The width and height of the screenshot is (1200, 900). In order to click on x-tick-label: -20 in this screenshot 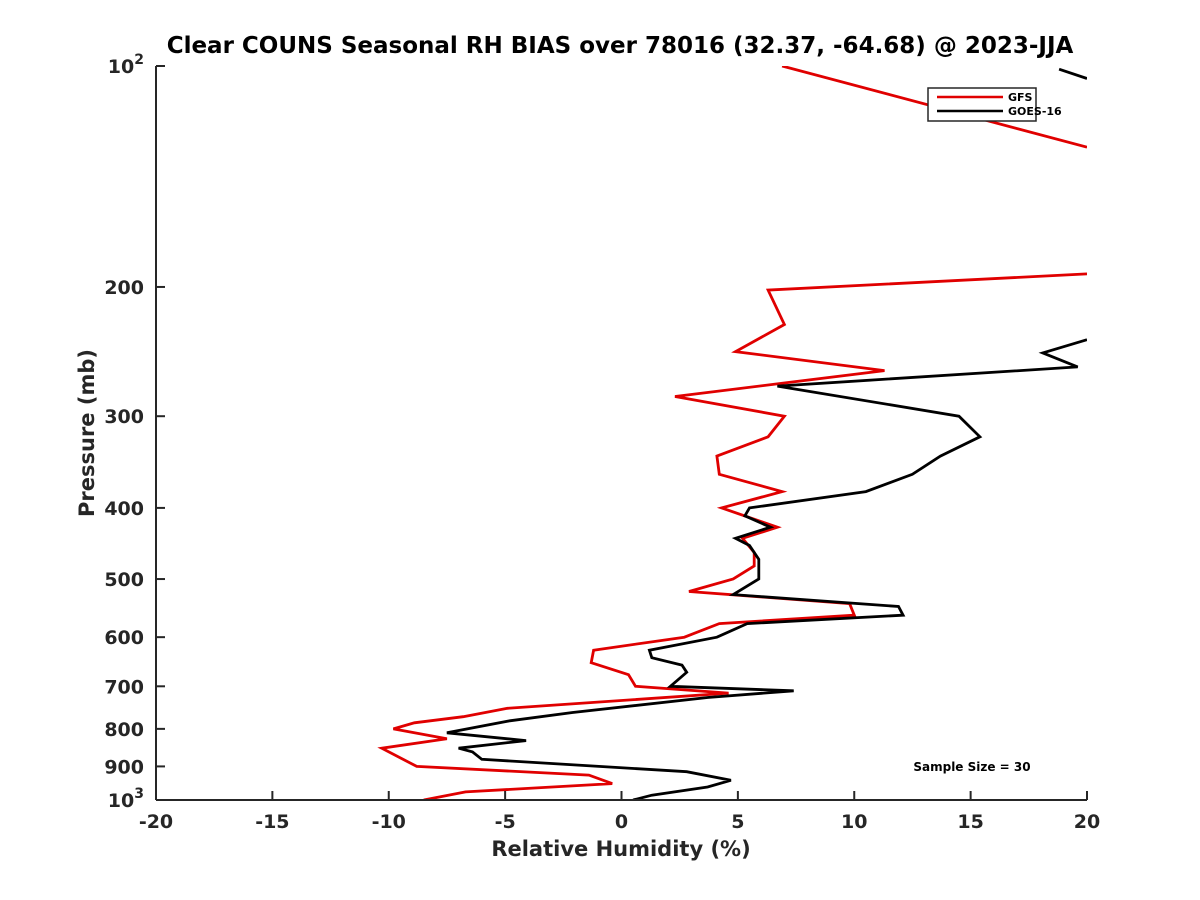, I will do `click(156, 822)`.